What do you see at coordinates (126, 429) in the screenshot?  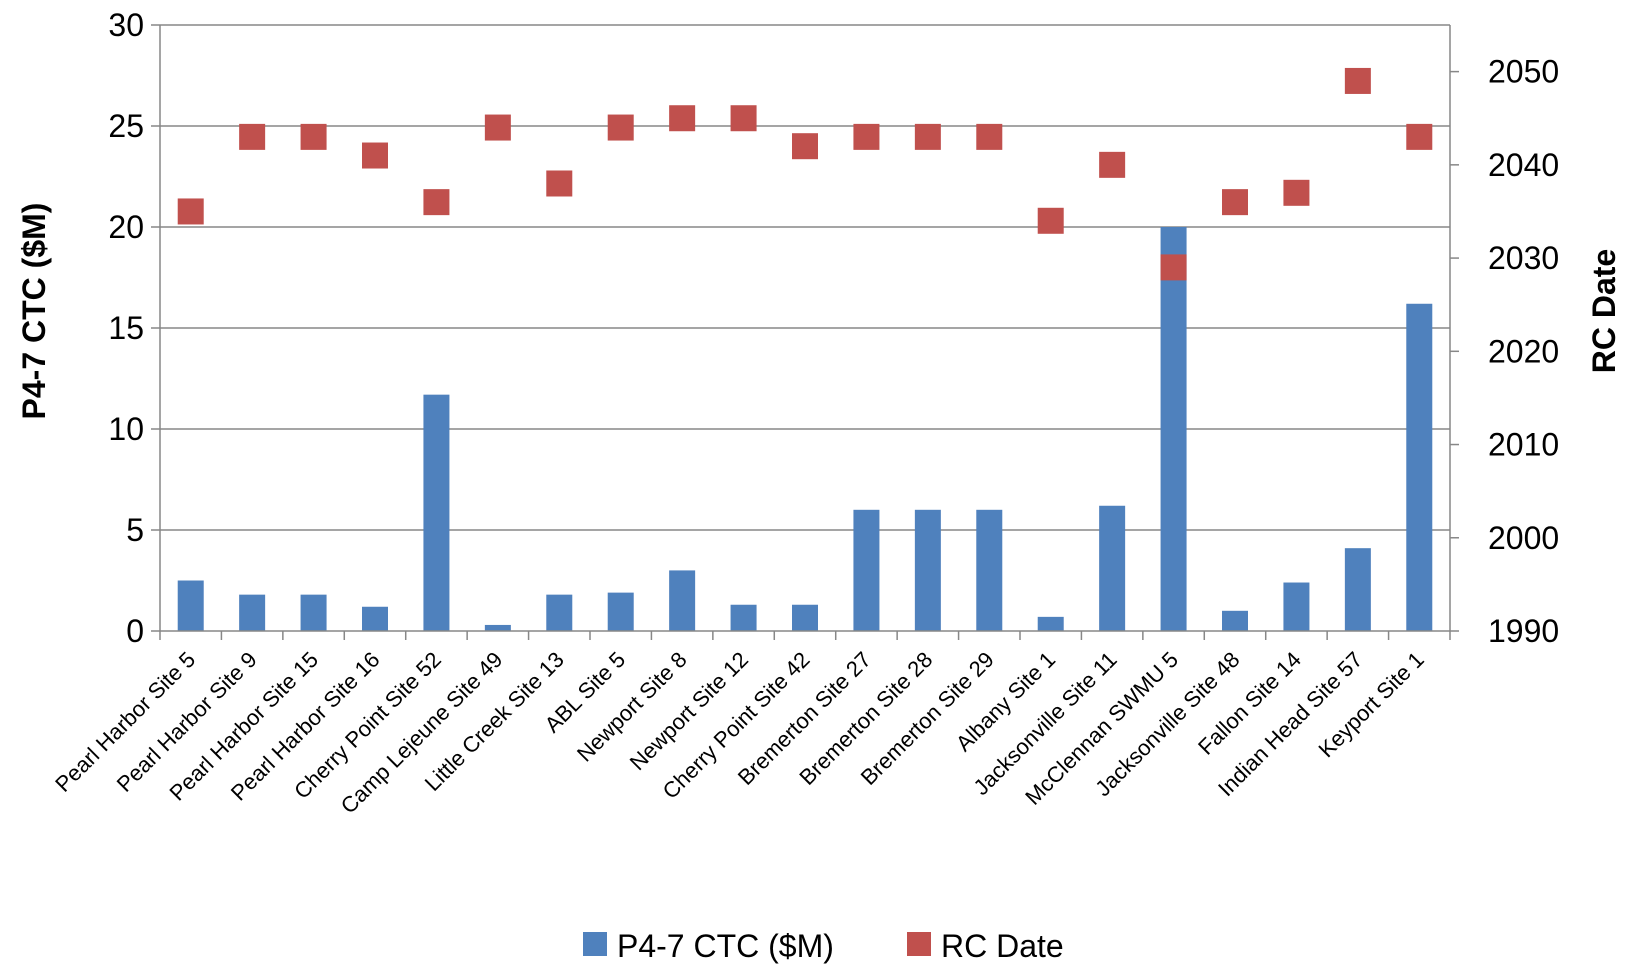 I see `left-tick-label: 10` at bounding box center [126, 429].